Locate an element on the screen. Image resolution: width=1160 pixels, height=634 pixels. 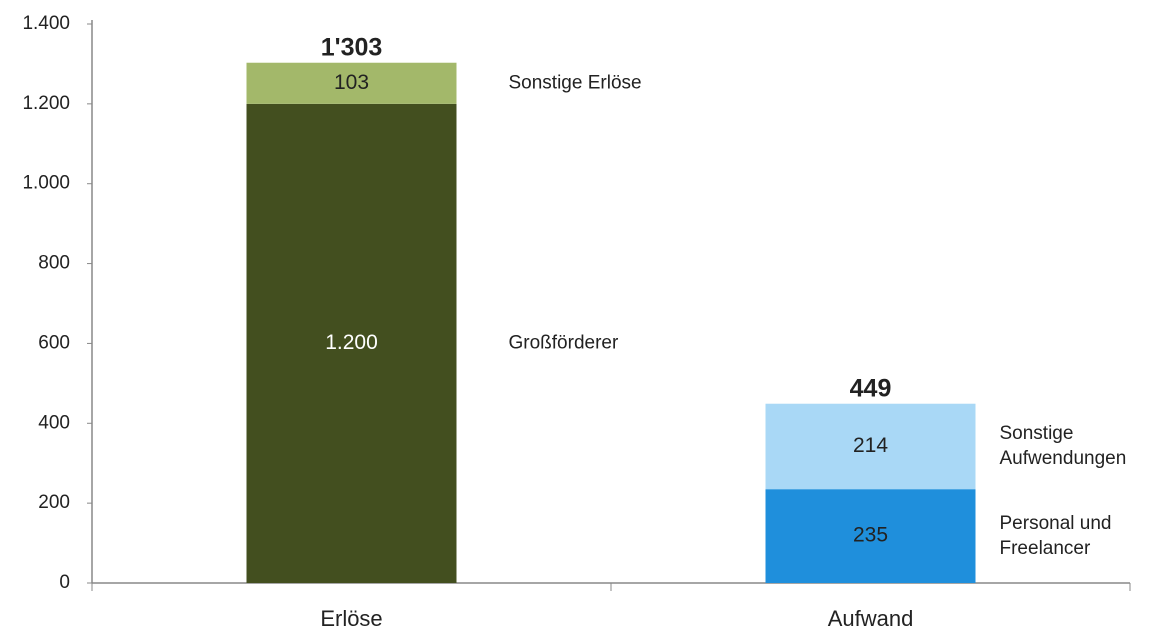
value-label: 103 is located at coordinates (351, 82).